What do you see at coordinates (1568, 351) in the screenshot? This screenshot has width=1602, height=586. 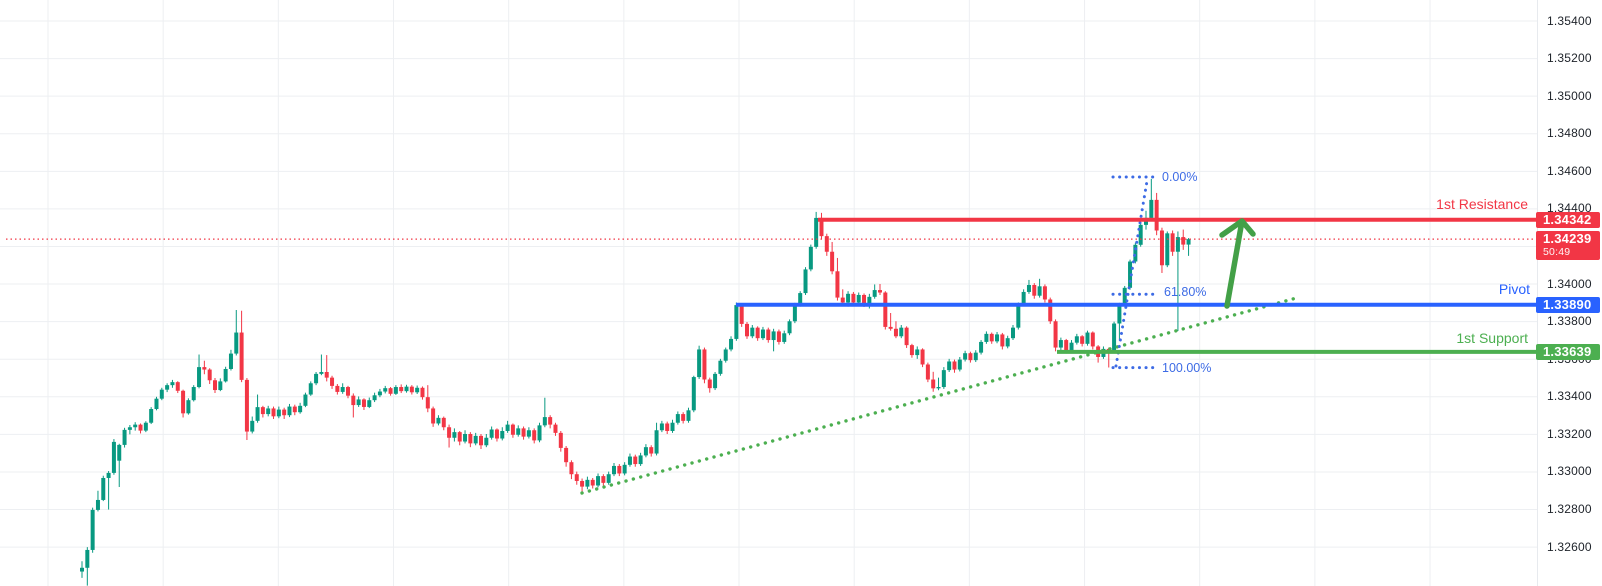 I see `support-price-badge: 1.33639` at bounding box center [1568, 351].